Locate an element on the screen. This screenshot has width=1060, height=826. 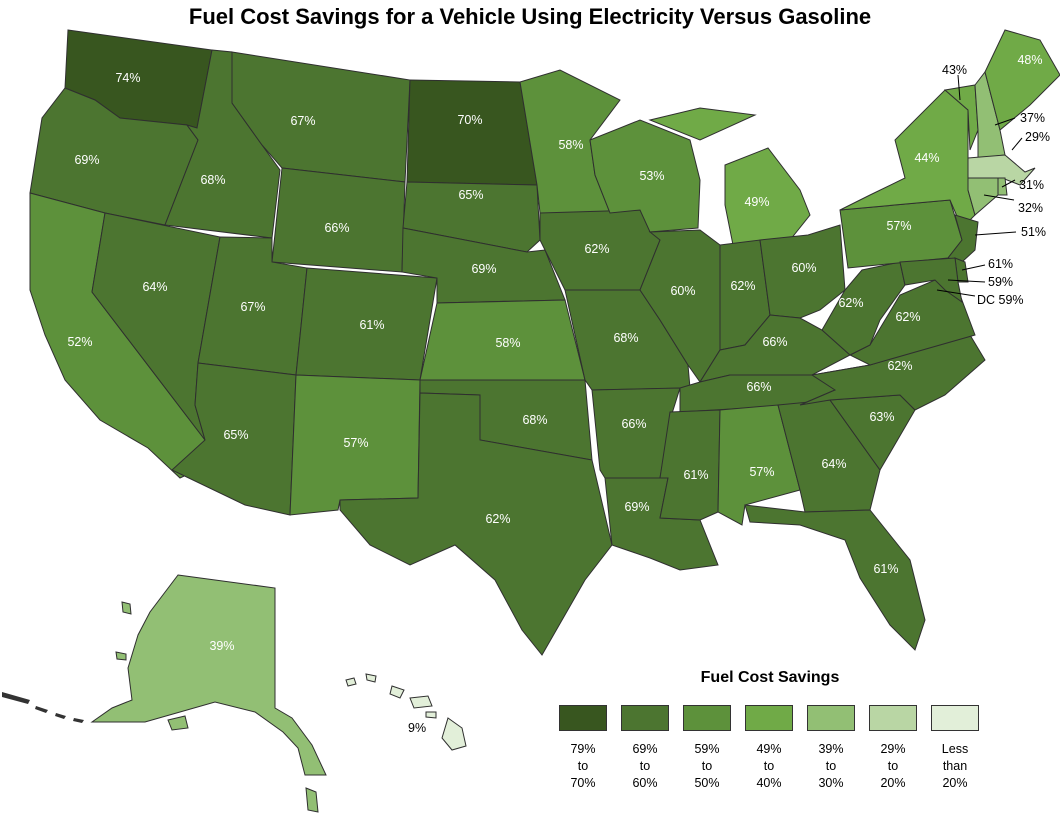
label-mi: 49% is located at coordinates (756, 202).